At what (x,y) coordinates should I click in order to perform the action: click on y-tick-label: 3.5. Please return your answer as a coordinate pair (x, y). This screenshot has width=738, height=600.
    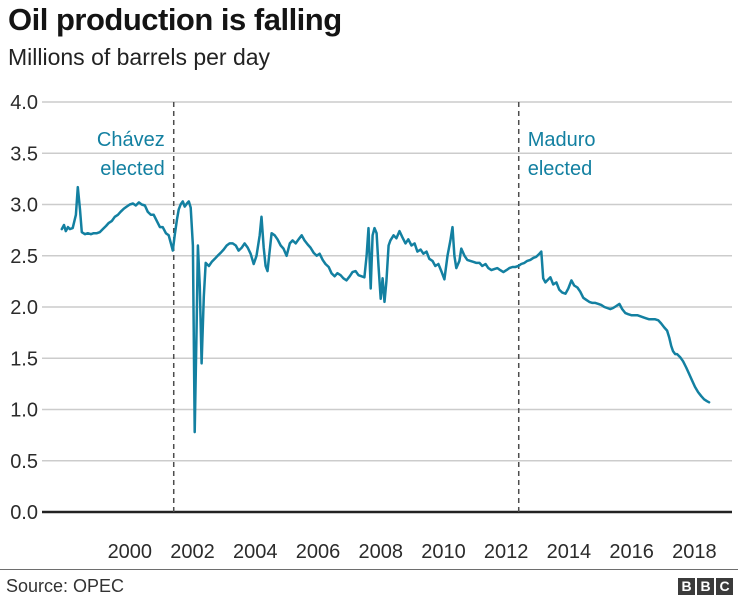
    Looking at the image, I should click on (24, 154).